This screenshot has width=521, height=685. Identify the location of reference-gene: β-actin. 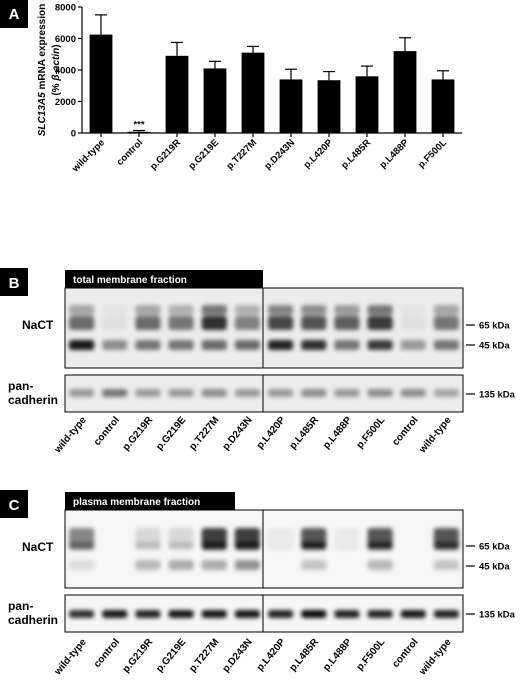
(56, 65).